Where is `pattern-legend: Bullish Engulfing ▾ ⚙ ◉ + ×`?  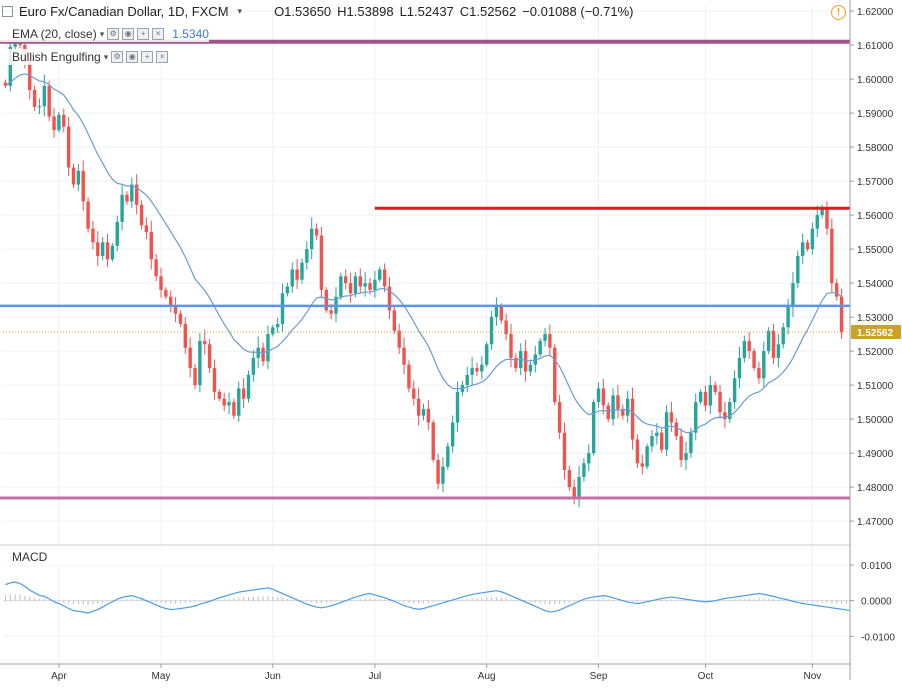
pattern-legend: Bullish Engulfing ▾ ⚙ ◉ + × is located at coordinates (84, 57).